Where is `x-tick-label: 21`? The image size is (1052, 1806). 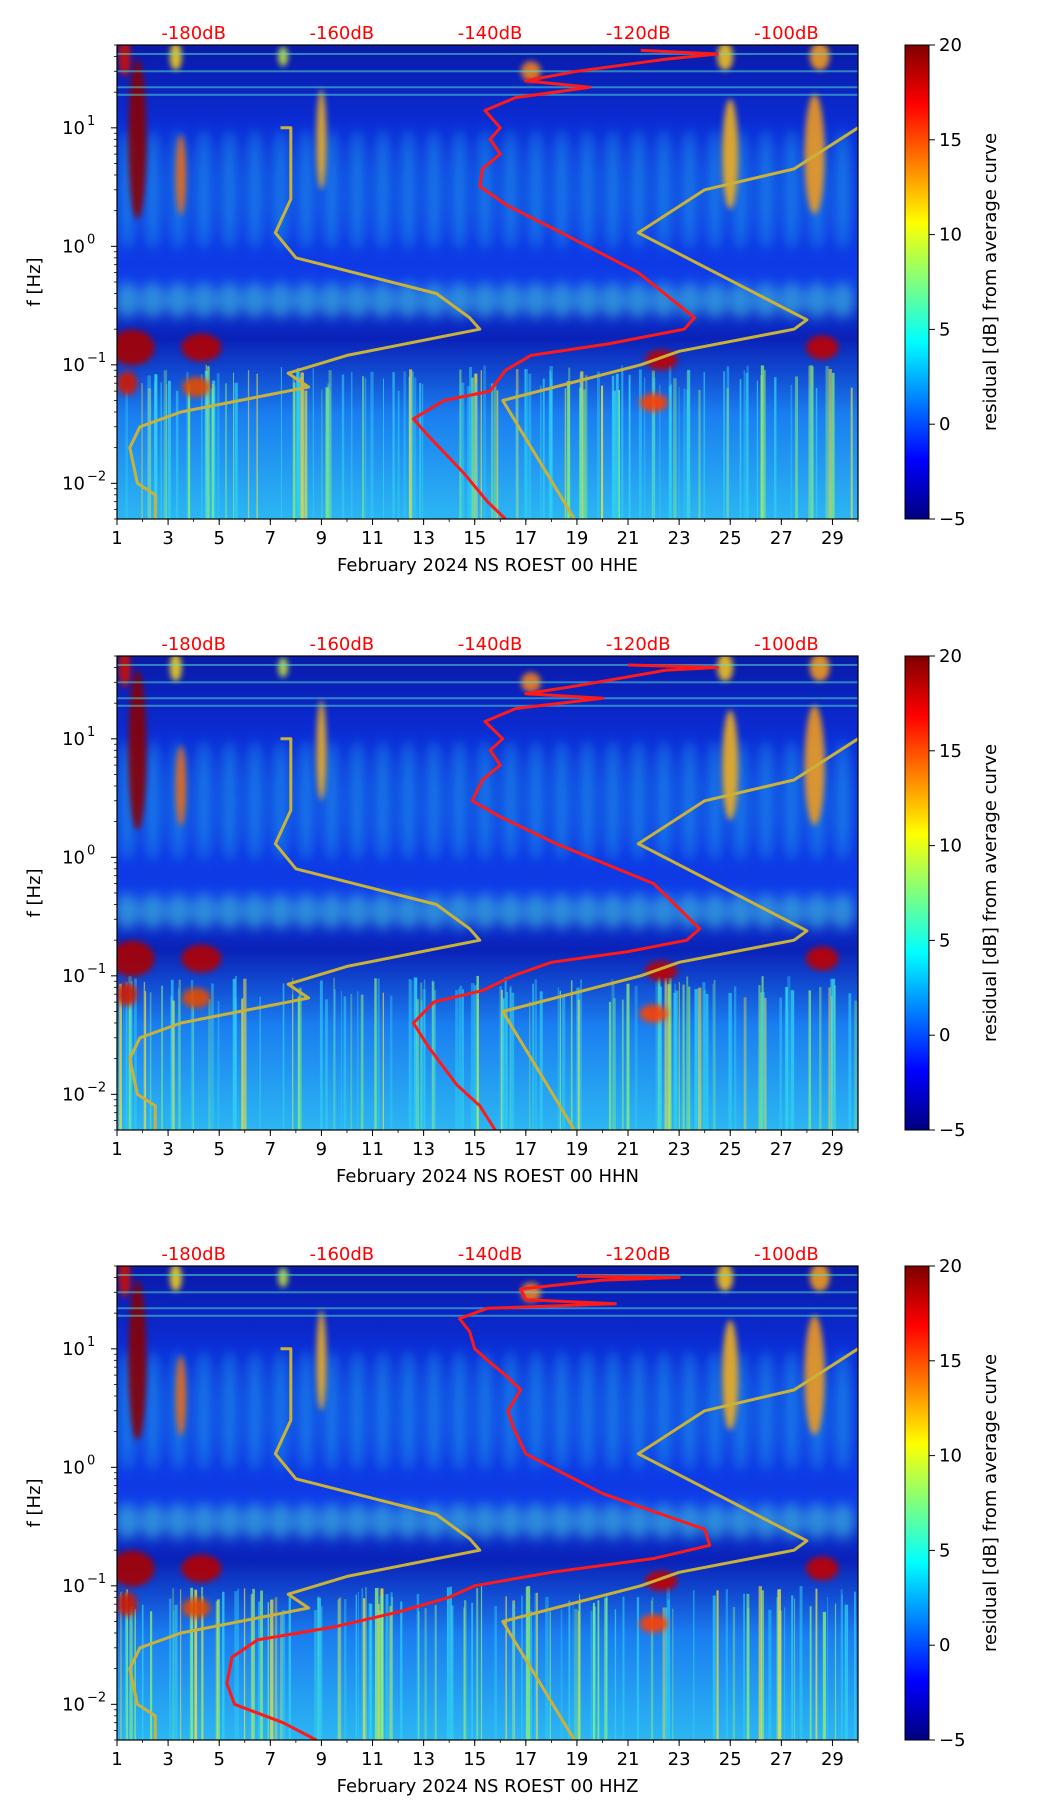 x-tick-label: 21 is located at coordinates (628, 538).